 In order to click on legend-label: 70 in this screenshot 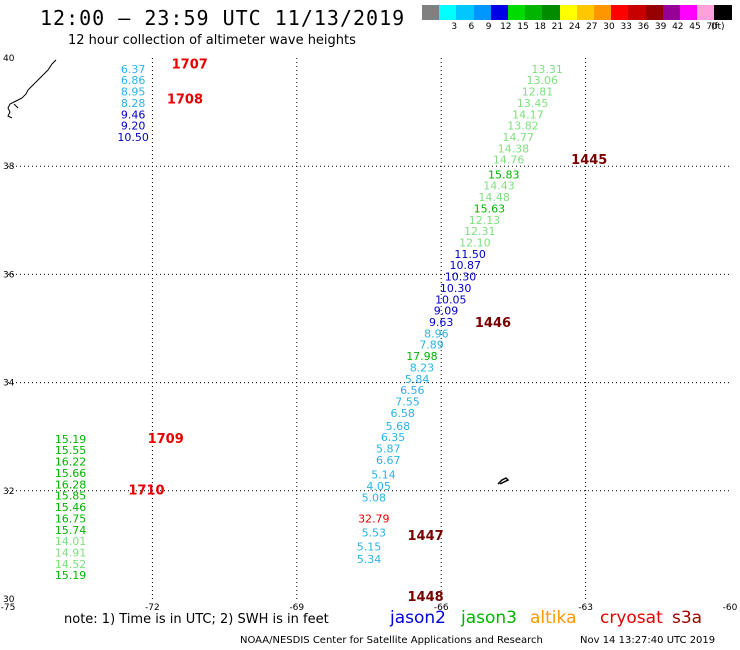, I will do `click(712, 27)`.